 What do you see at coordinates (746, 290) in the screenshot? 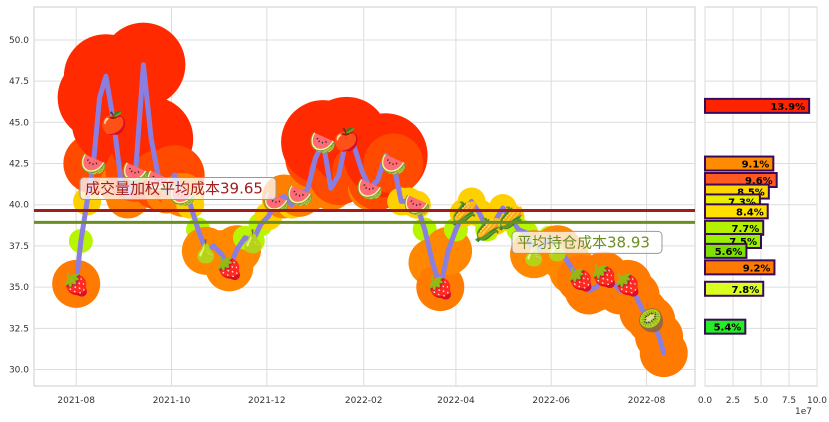
I see `volume-bar-label: 7.8%` at bounding box center [746, 290].